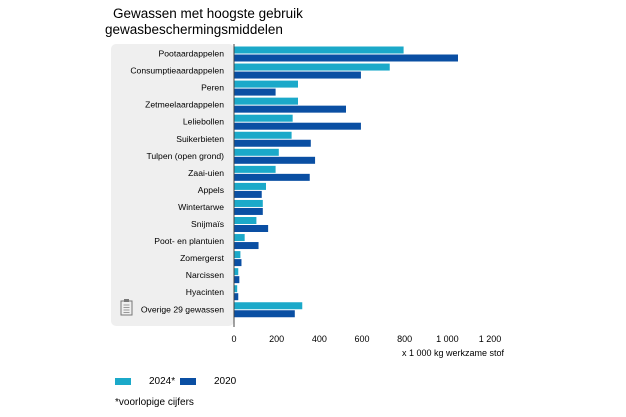 The image size is (626, 417). What do you see at coordinates (201, 207) in the screenshot?
I see `category-label: Wintertarwe` at bounding box center [201, 207].